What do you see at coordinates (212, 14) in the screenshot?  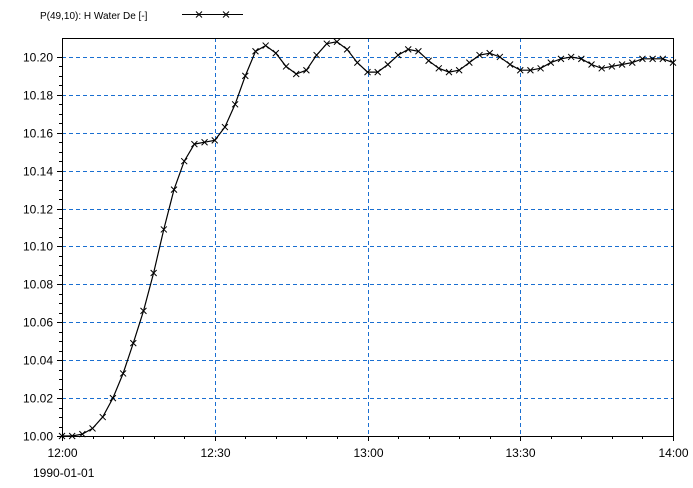 I see `legend-marker-sample` at bounding box center [212, 14].